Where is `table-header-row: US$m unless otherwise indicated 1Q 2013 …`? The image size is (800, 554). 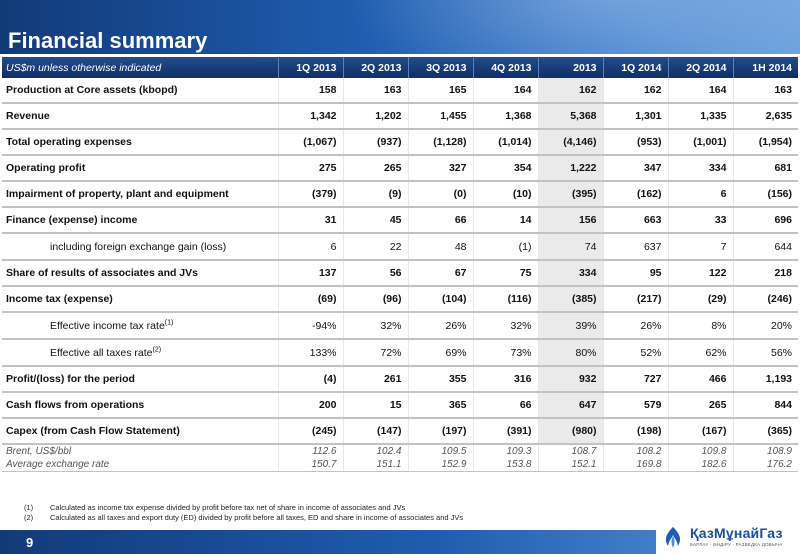
table-header-row: US$m unless otherwise indicated 1Q 2013 … is located at coordinates (400, 67).